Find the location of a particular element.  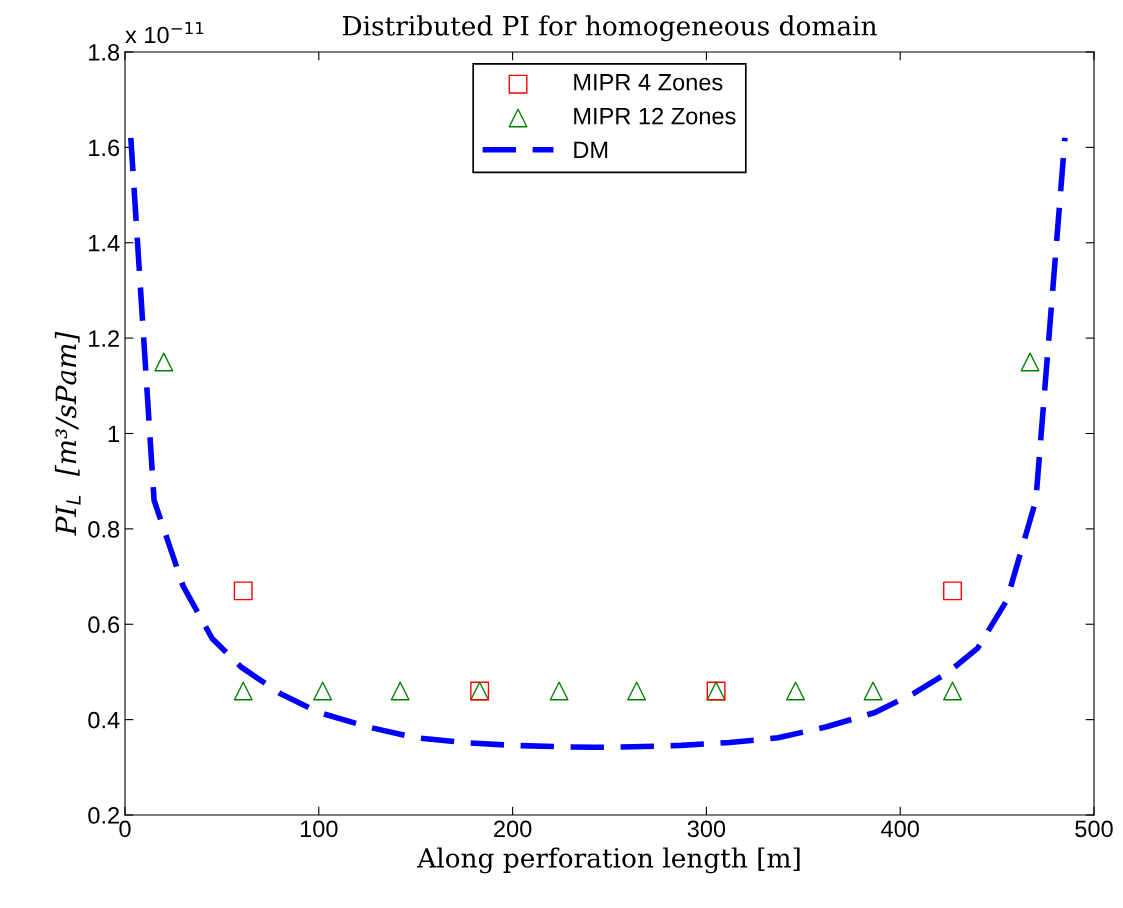

x-tick-label: 300 is located at coordinates (706, 829).